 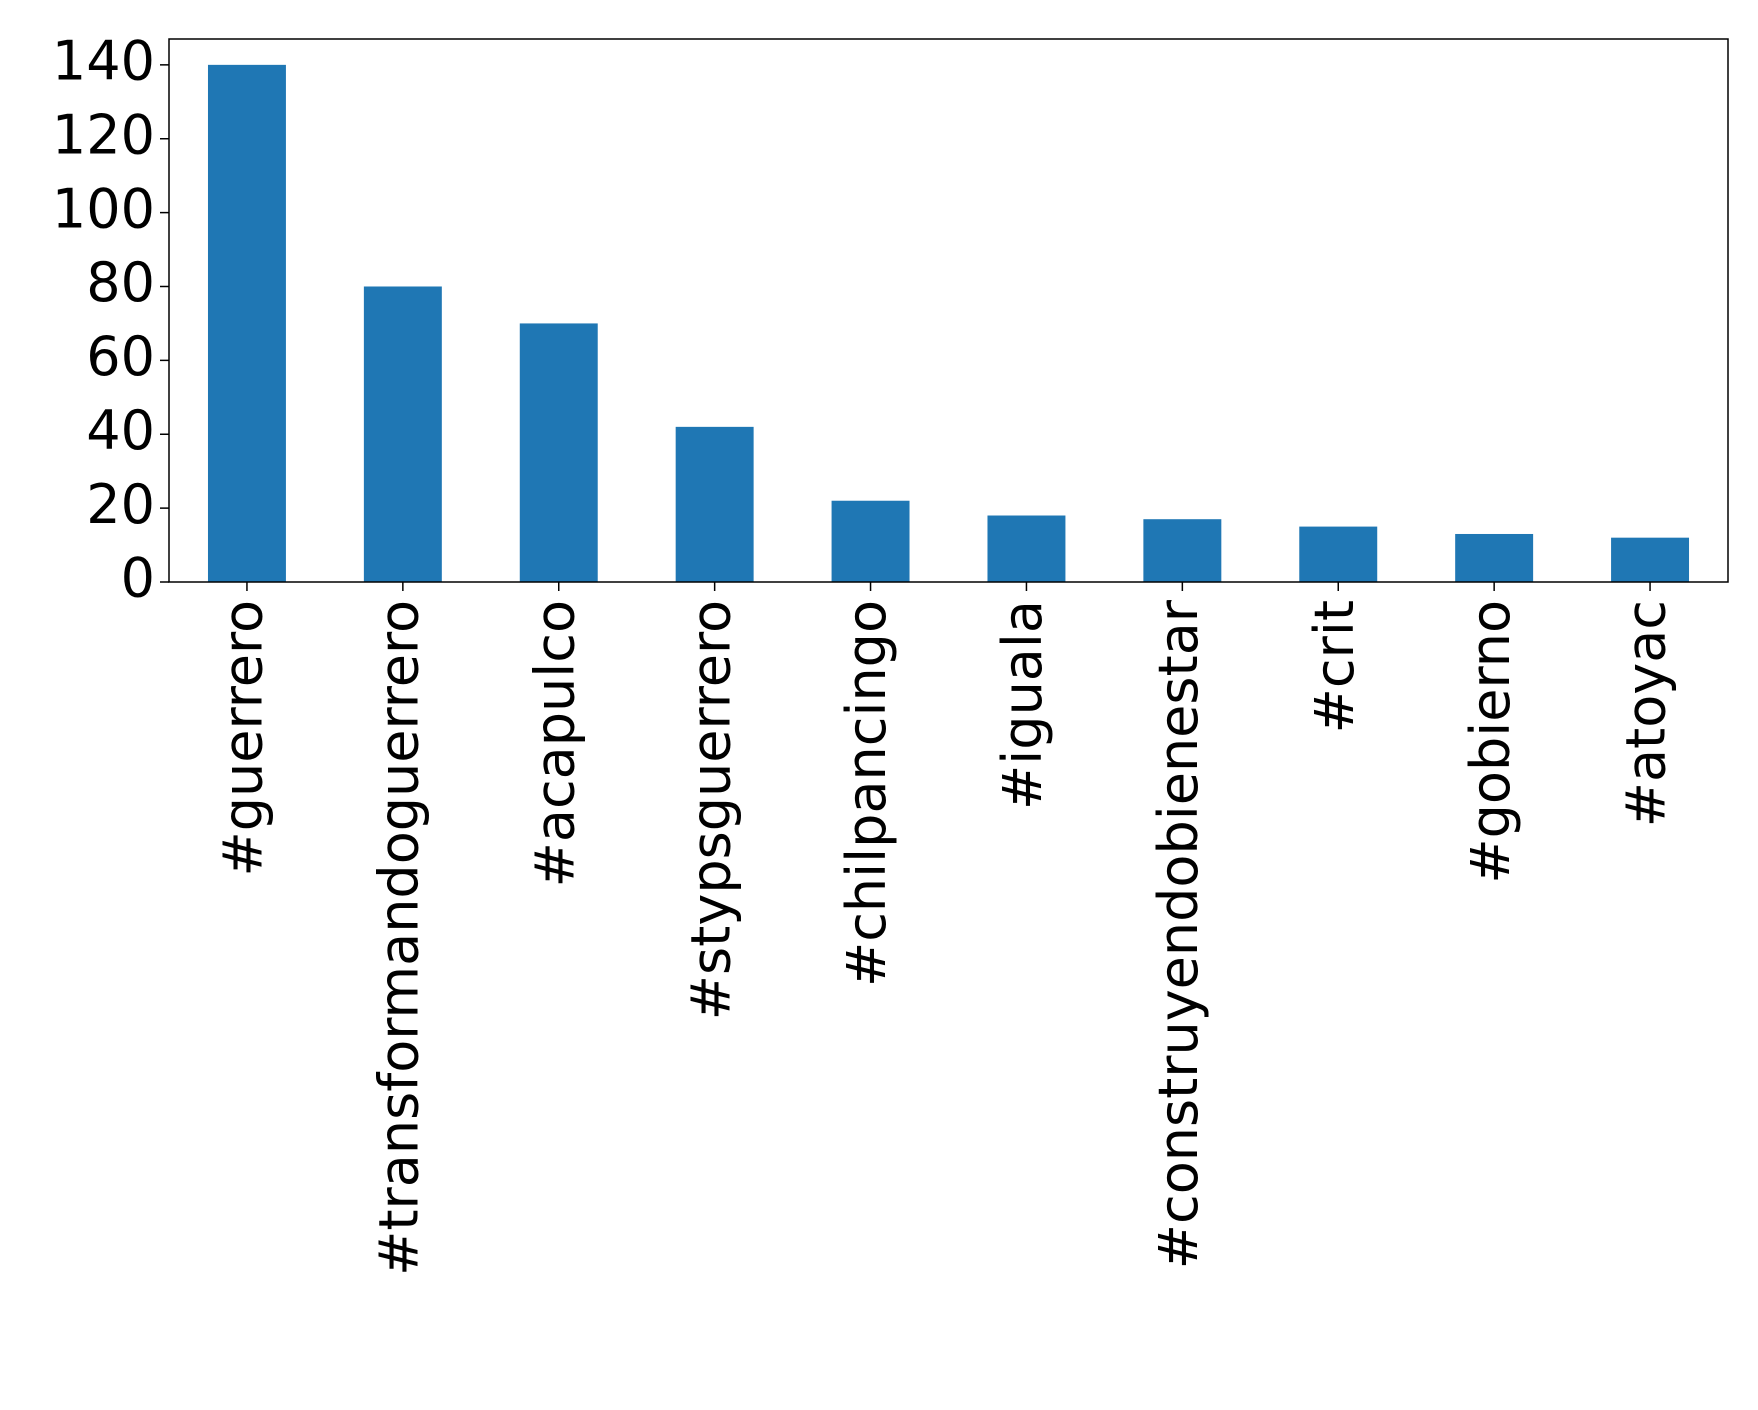 What do you see at coordinates (1178, 934) in the screenshot?
I see `x-tick-label: #construyendobienestar` at bounding box center [1178, 934].